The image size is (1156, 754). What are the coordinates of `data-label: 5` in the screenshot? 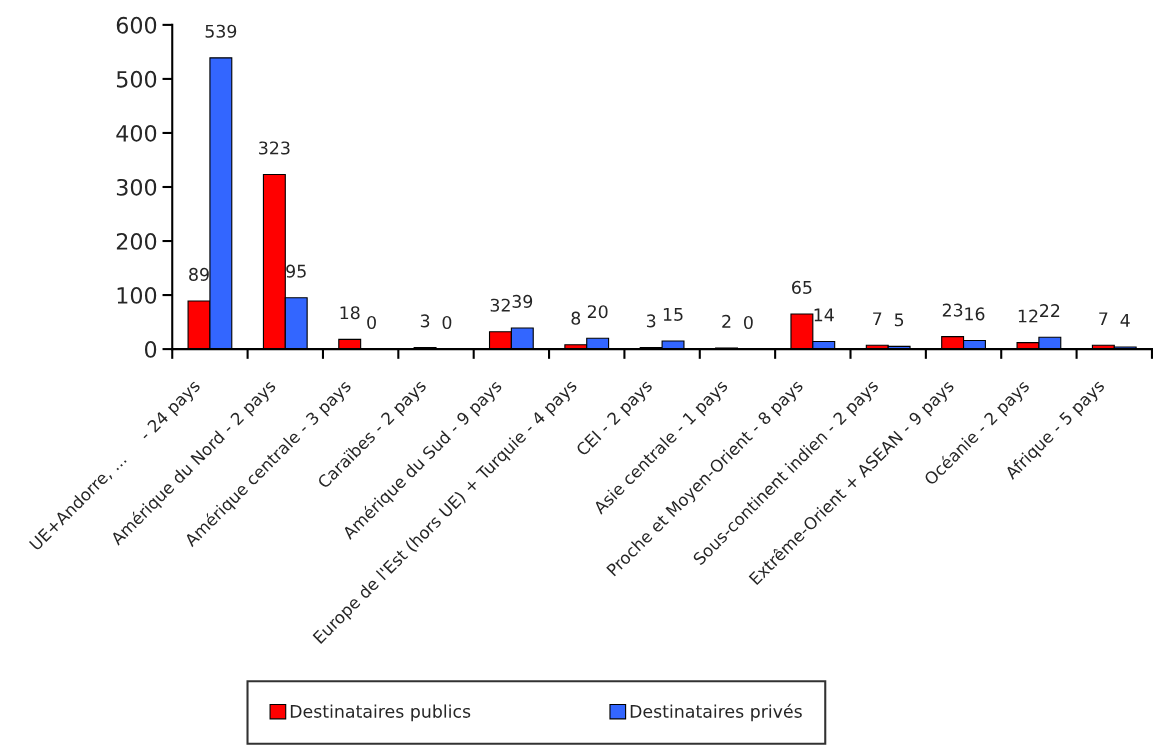 It's located at (899, 320).